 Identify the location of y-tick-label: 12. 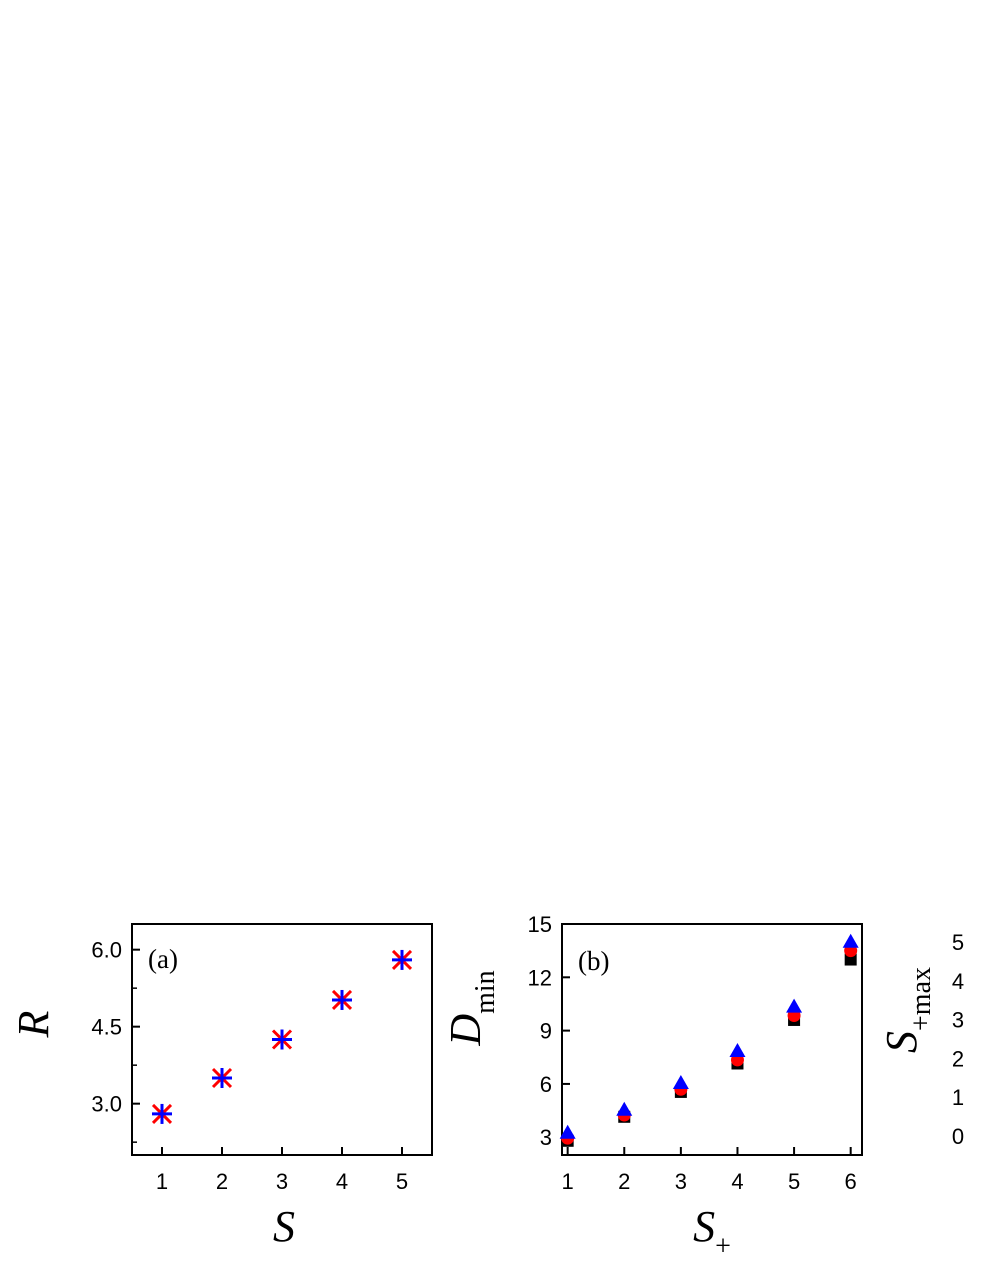
(540, 977).